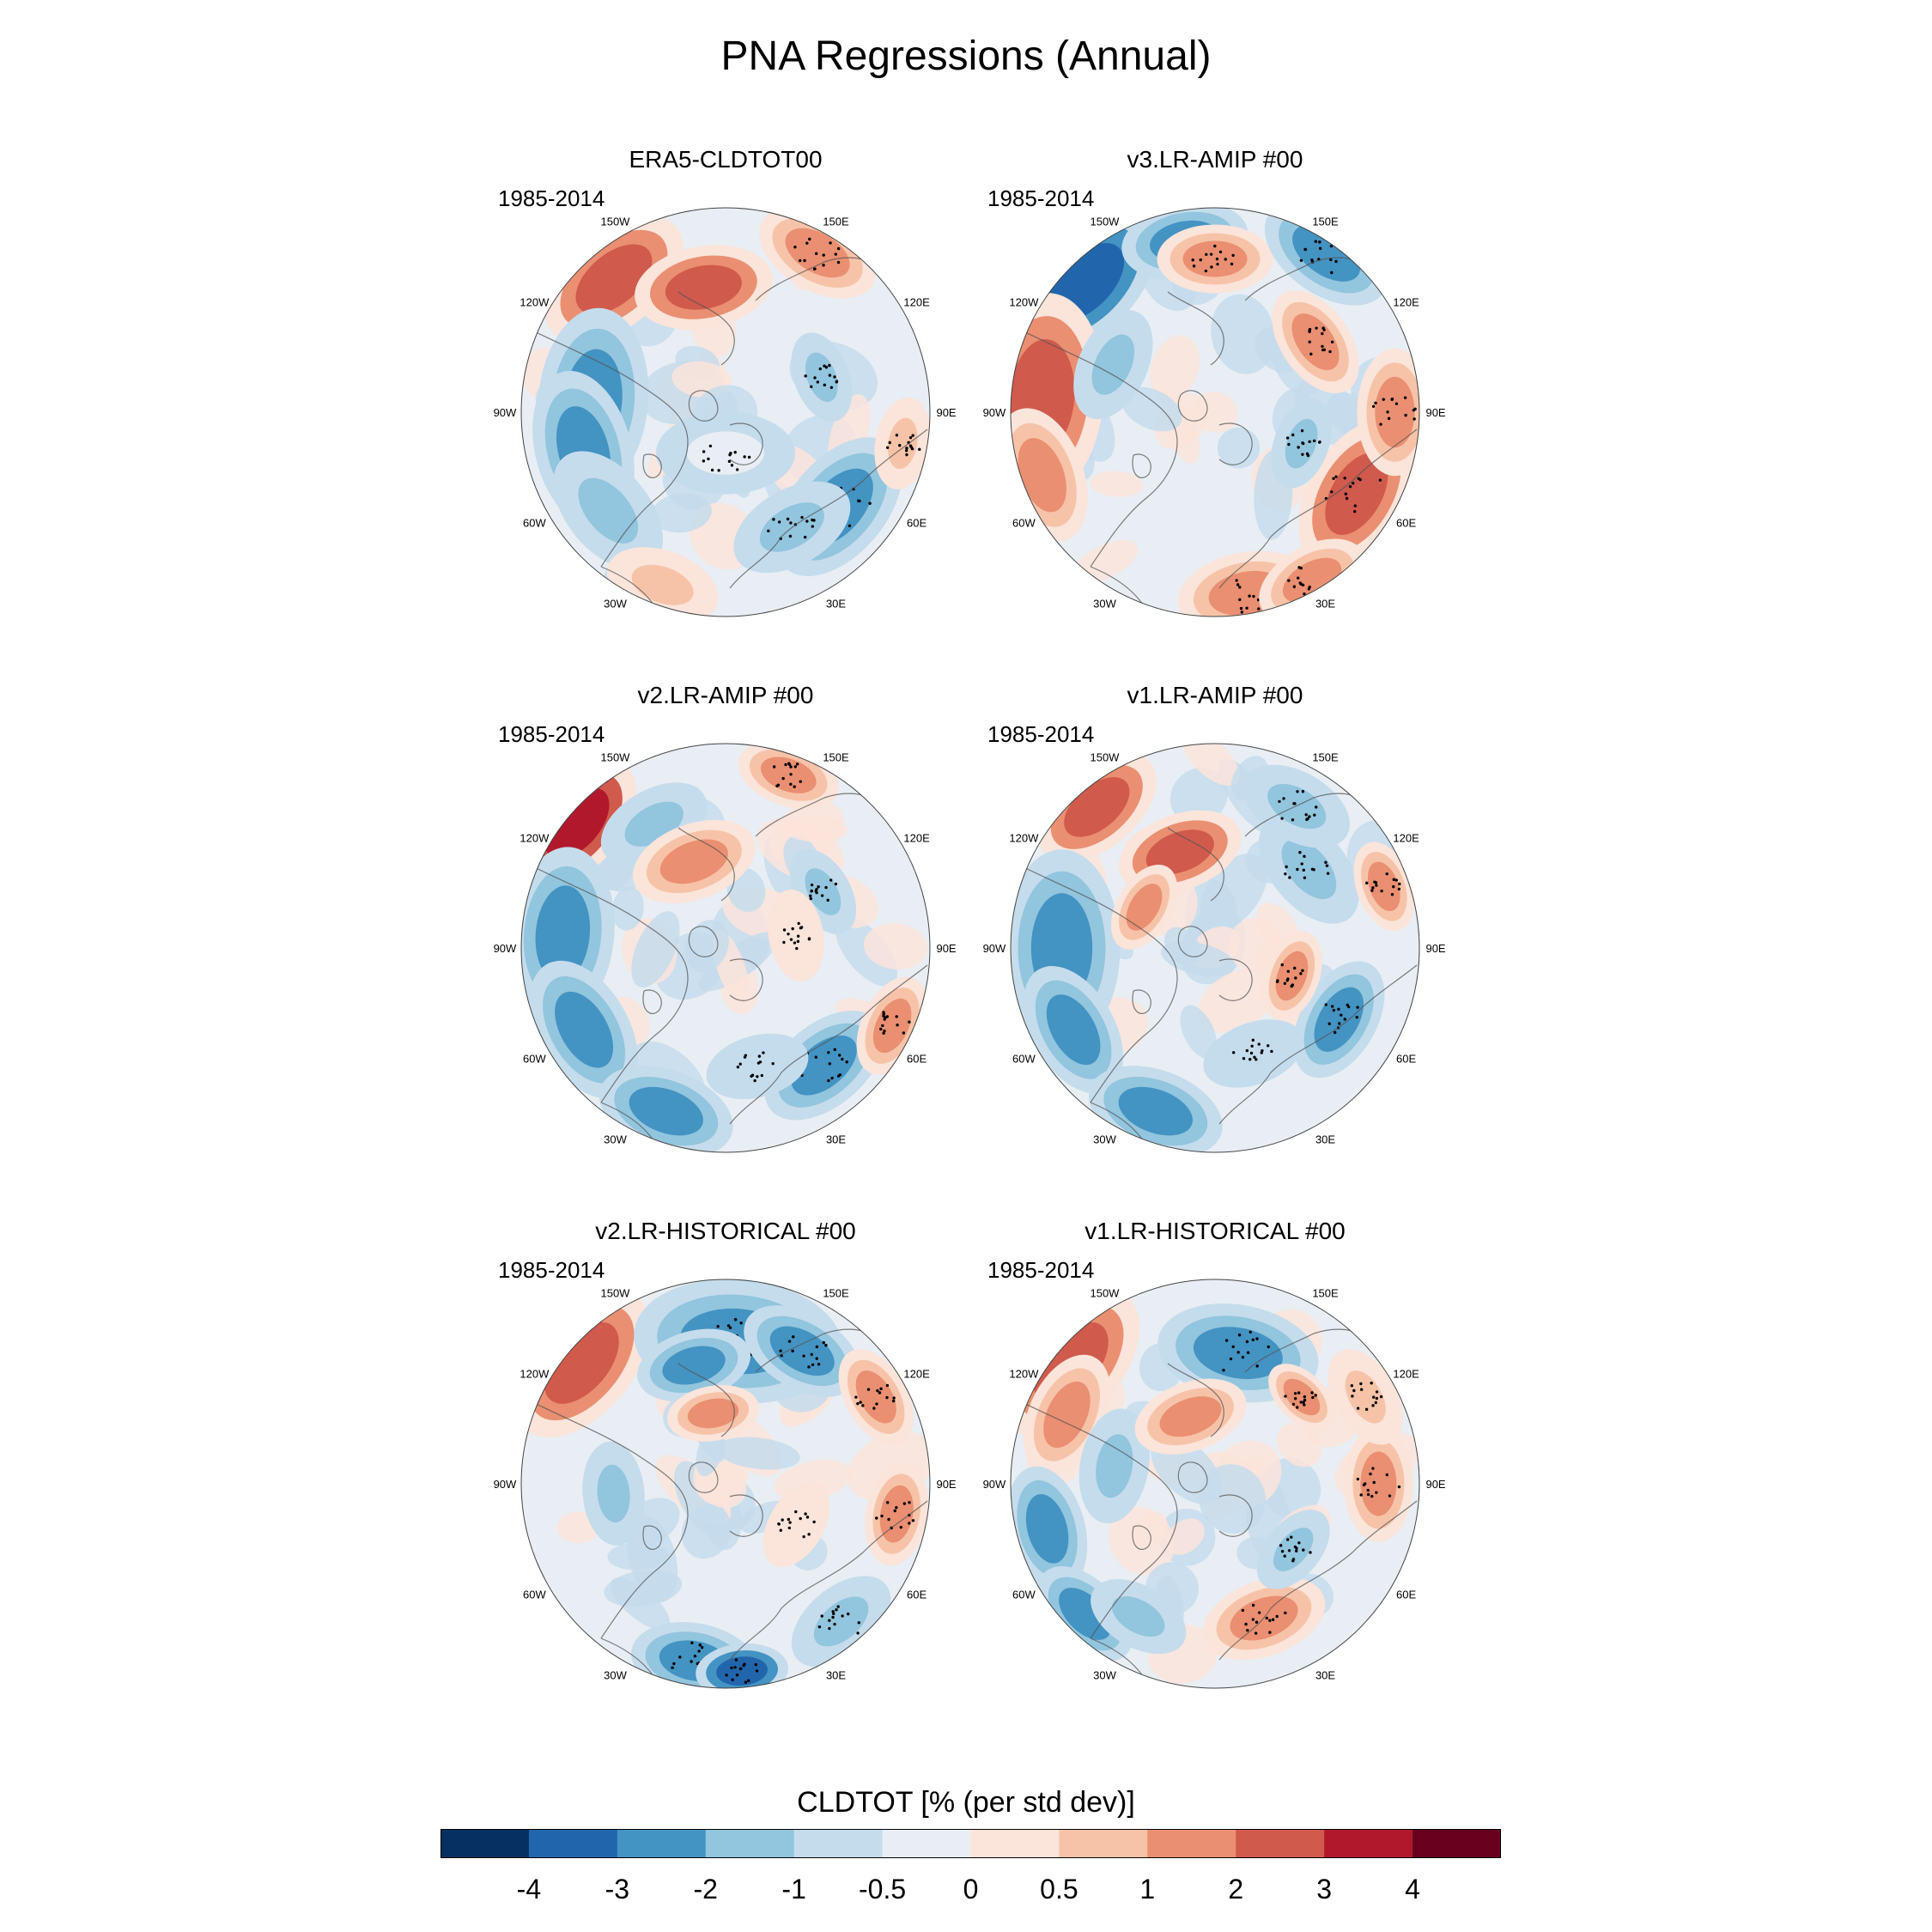 This screenshot has width=1932, height=1932. I want to click on longitude-label: 90E, so click(1435, 948).